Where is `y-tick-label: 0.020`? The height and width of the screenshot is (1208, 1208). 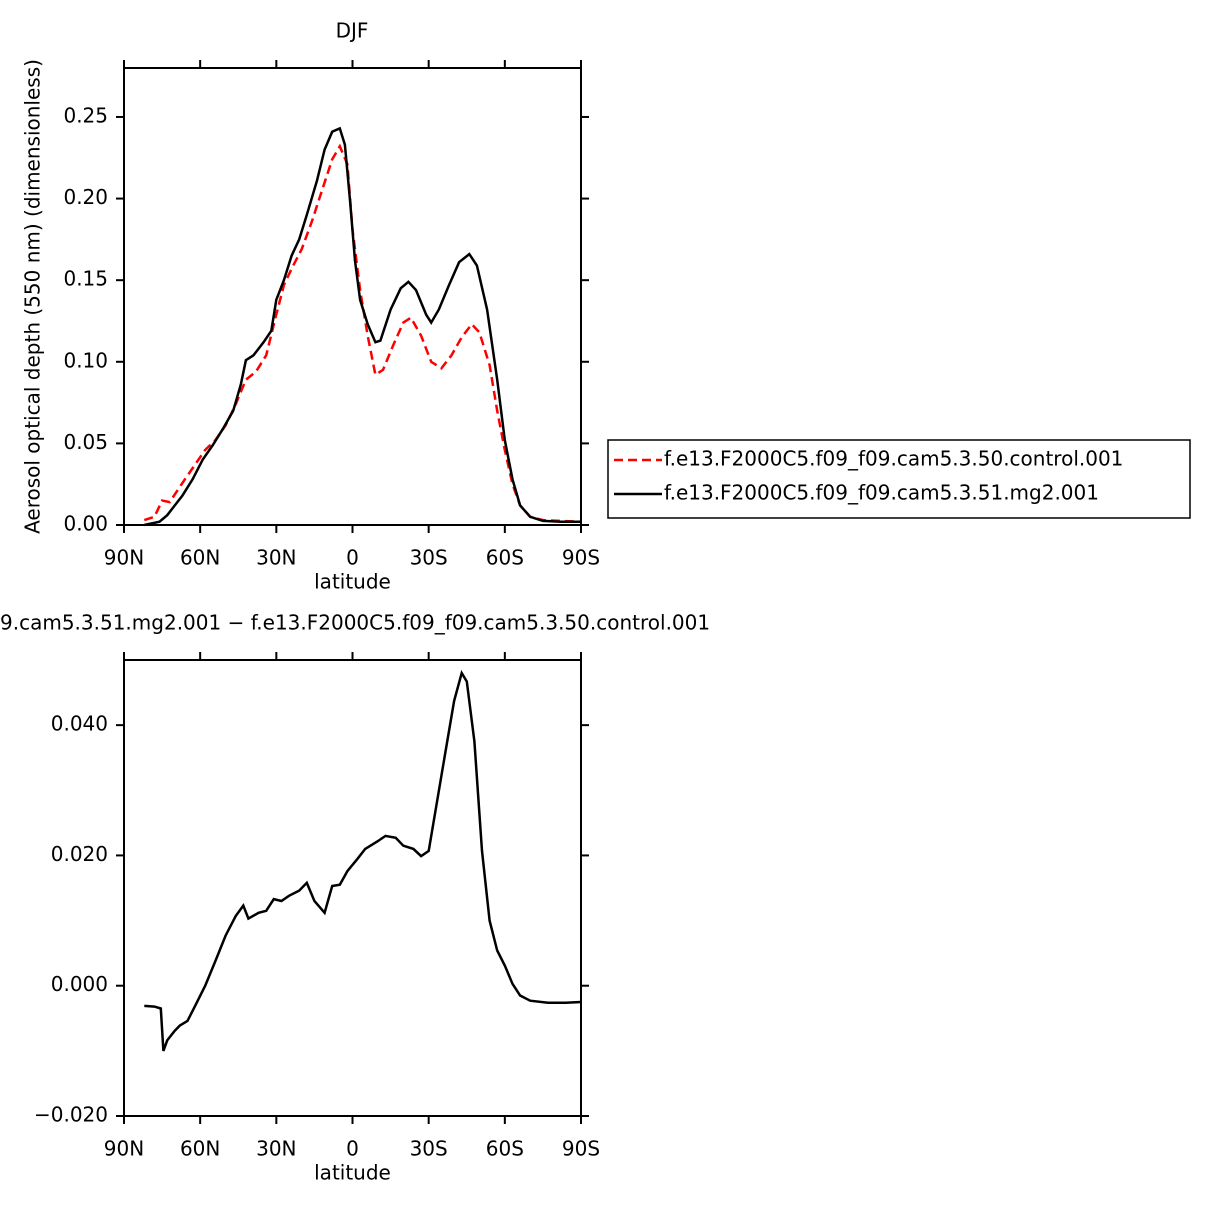
y-tick-label: 0.020 is located at coordinates (79, 854).